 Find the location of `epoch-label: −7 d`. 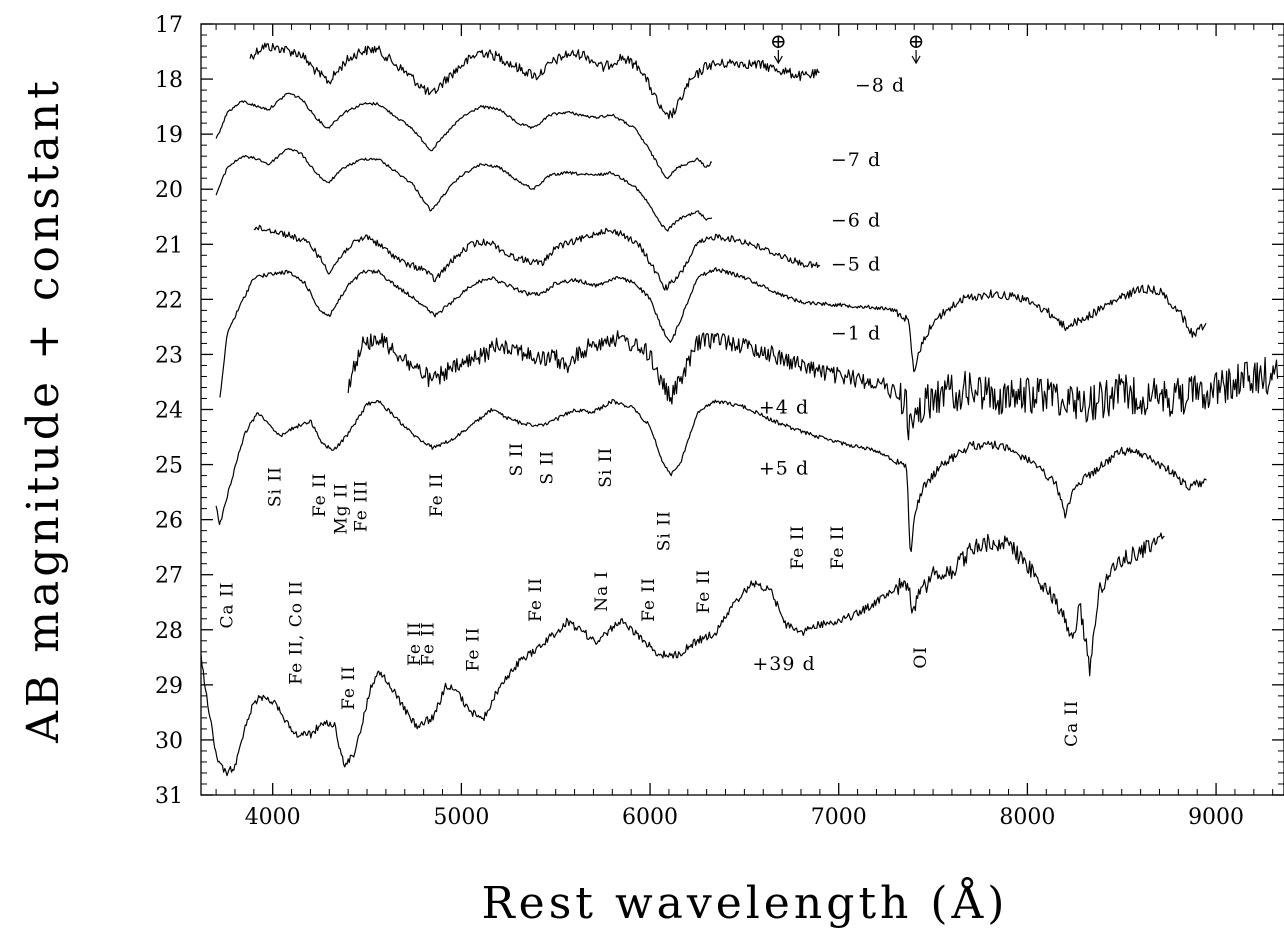

epoch-label: −7 d is located at coordinates (856, 160).